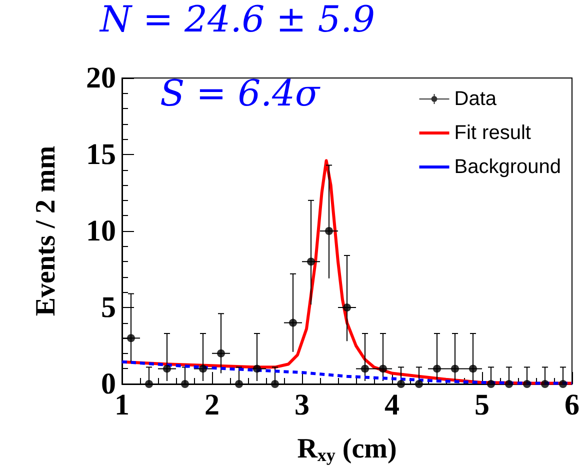 The height and width of the screenshot is (475, 588). What do you see at coordinates (212, 405) in the screenshot?
I see `x-tick-label: 2` at bounding box center [212, 405].